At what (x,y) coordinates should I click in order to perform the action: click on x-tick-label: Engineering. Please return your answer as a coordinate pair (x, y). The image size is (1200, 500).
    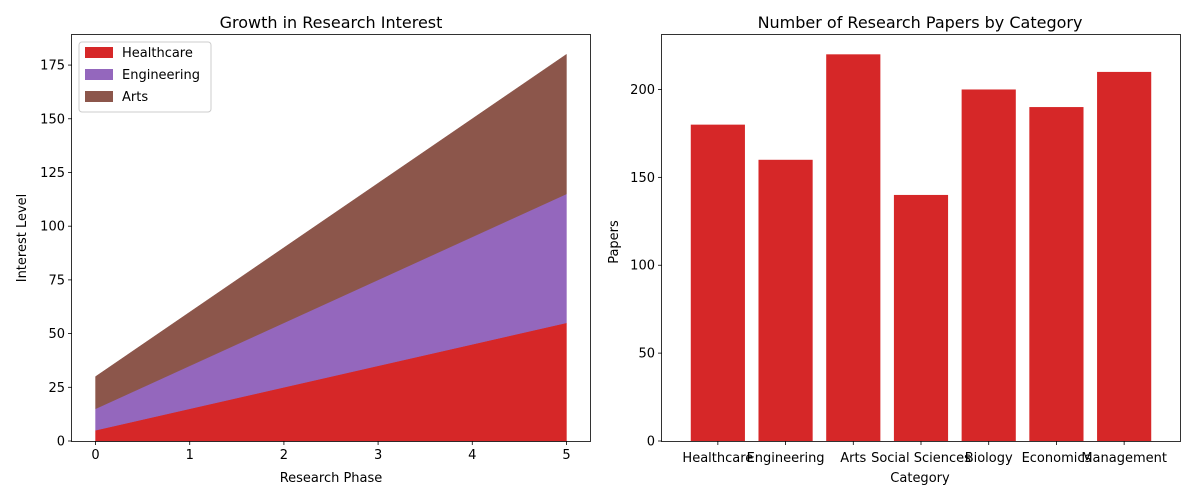
    Looking at the image, I should click on (786, 458).